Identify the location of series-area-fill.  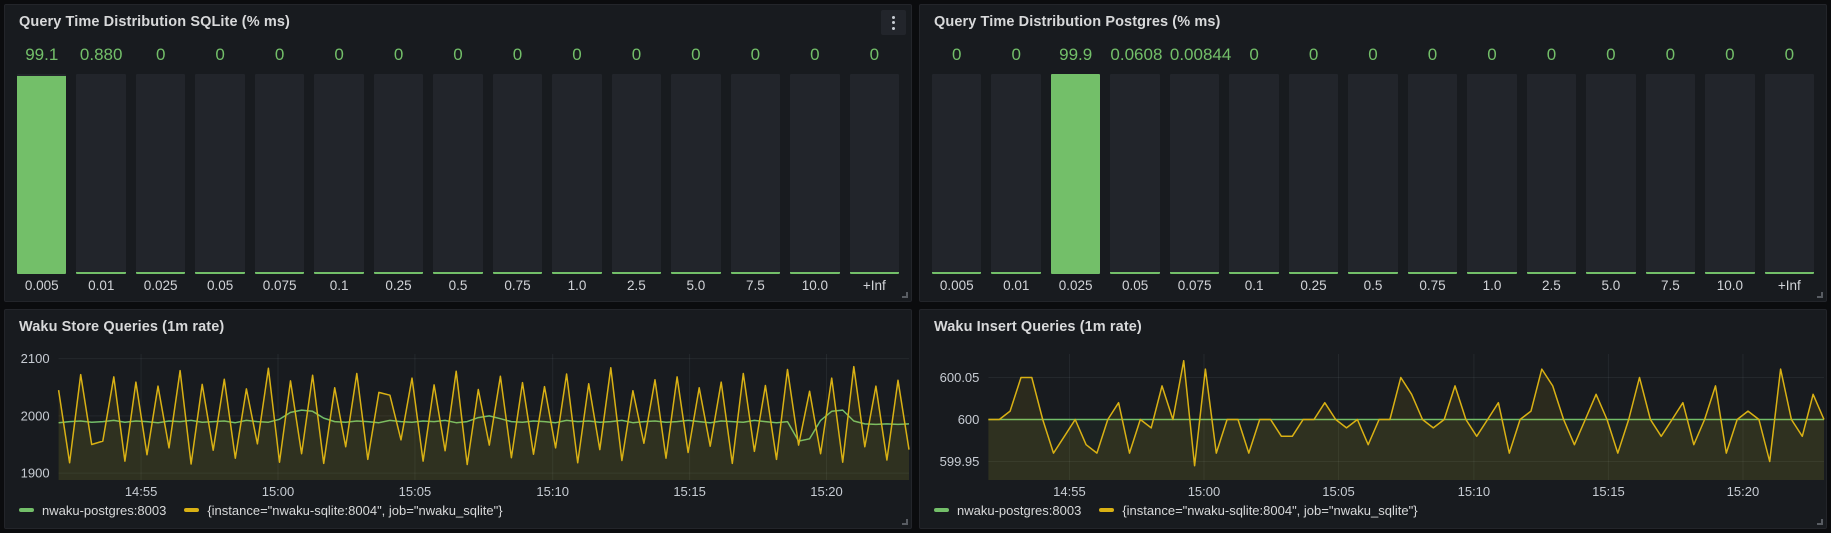
(1406, 420).